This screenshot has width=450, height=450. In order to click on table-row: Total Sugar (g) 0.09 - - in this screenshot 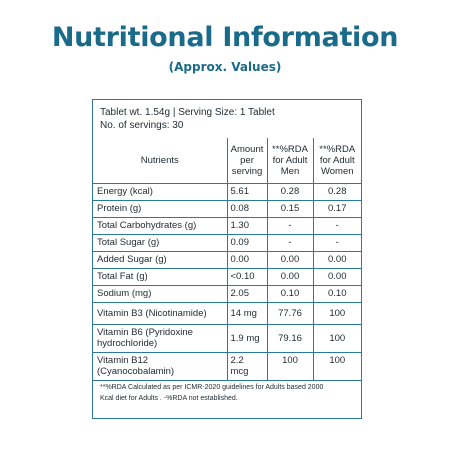, I will do `click(227, 242)`.